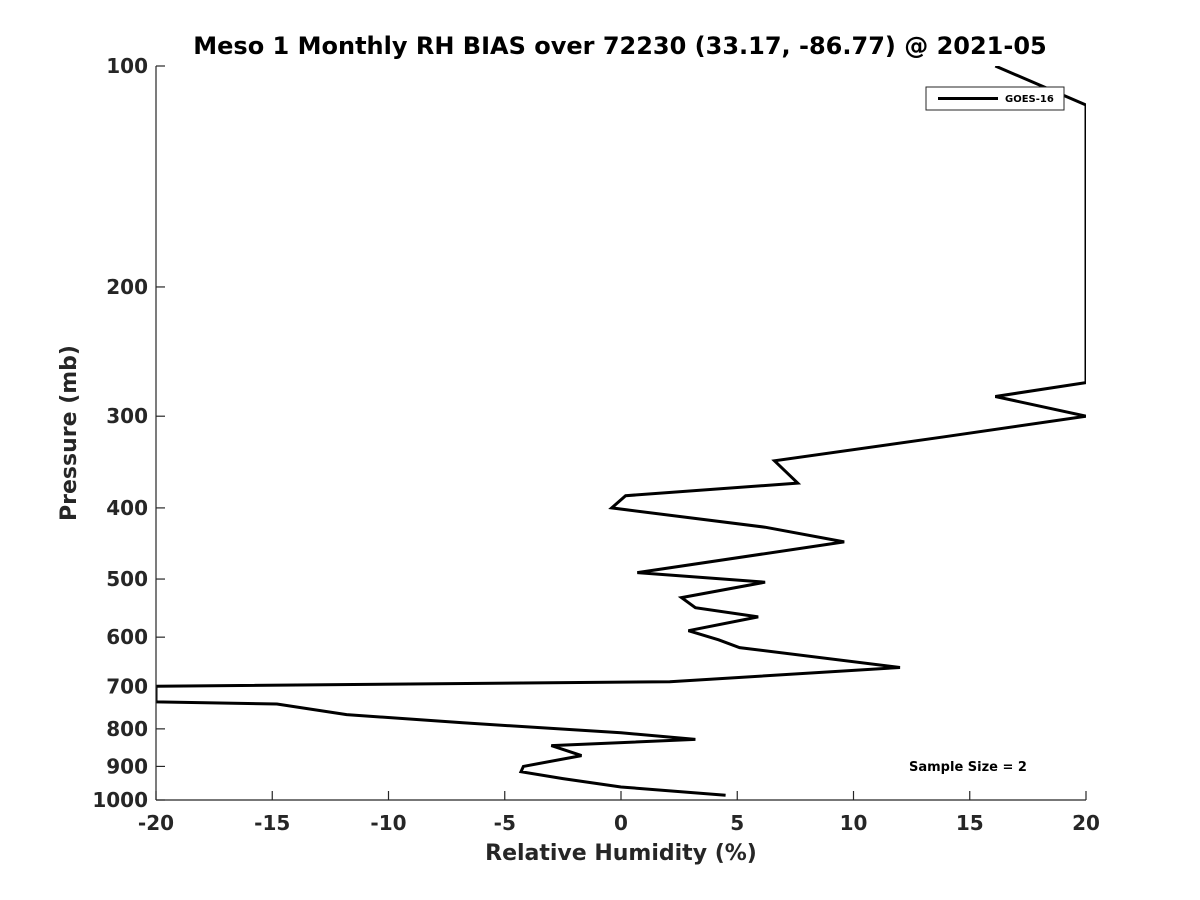 The image size is (1200, 900). I want to click on y-tick-label: 1000, so click(120, 800).